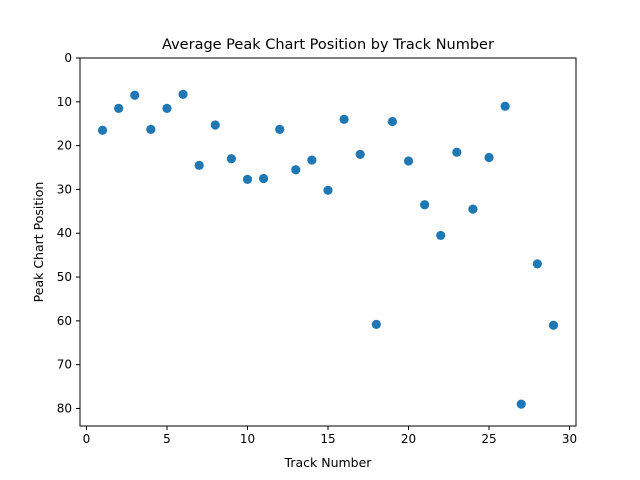 The image size is (640, 480). I want to click on y-axis: 0 10 20 30 40 50 60 70 80, so click(68, 233).